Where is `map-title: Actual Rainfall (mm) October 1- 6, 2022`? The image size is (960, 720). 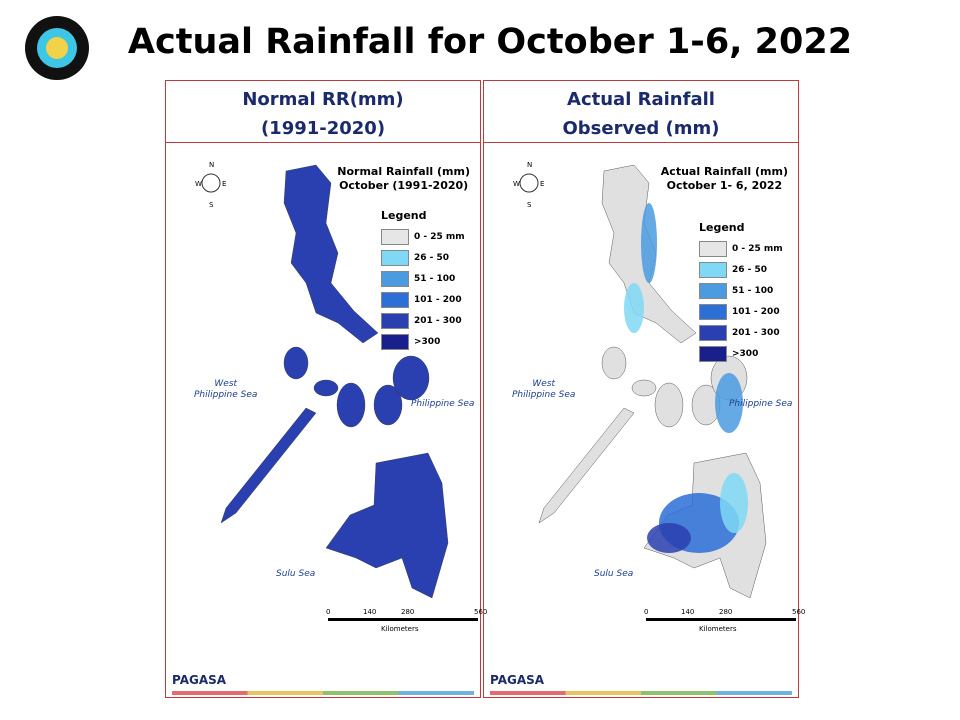 map-title: Actual Rainfall (mm) October 1- 6, 2022 is located at coordinates (724, 179).